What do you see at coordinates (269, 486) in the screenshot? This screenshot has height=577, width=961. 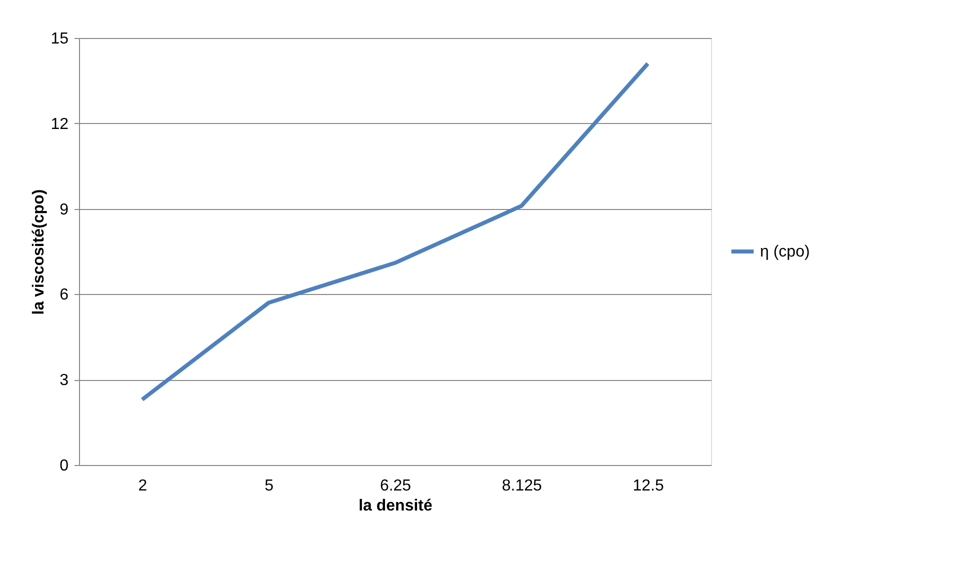 I see `x-tick-label: 5` at bounding box center [269, 486].